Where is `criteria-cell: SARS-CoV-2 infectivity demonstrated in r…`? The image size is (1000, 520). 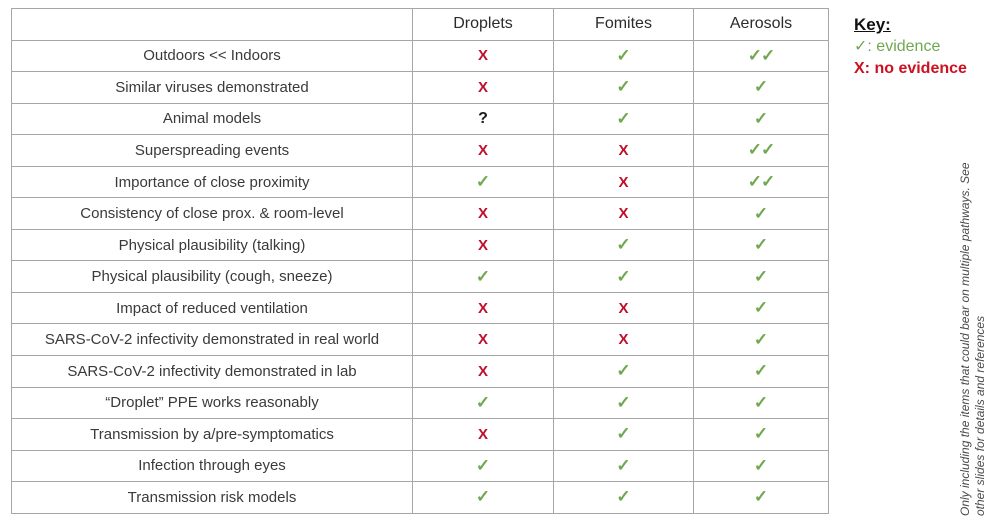
criteria-cell: SARS-CoV-2 infectivity demonstrated in r… is located at coordinates (212, 340).